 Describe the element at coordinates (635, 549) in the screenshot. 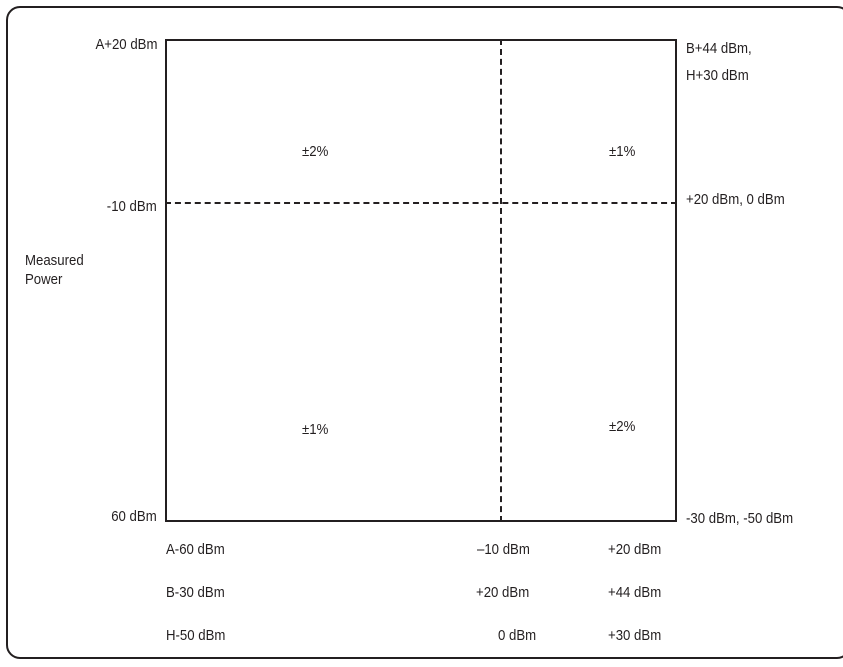

I see `bottom-row-right: +20 dBm` at that location.